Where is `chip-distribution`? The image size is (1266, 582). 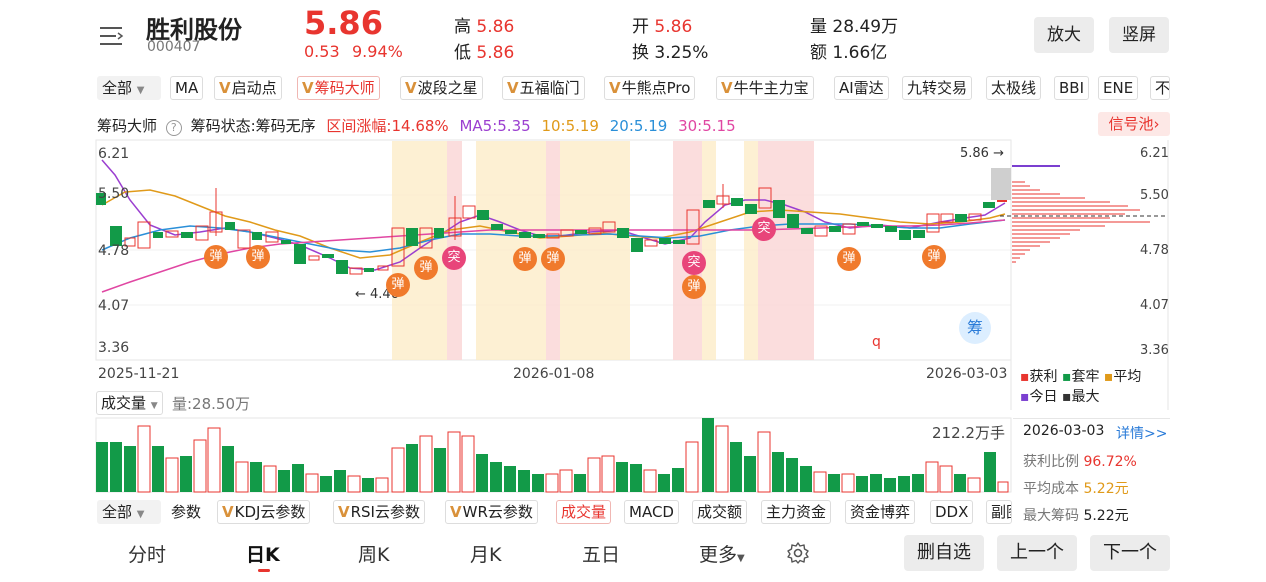
chip-distribution is located at coordinates (1079, 214).